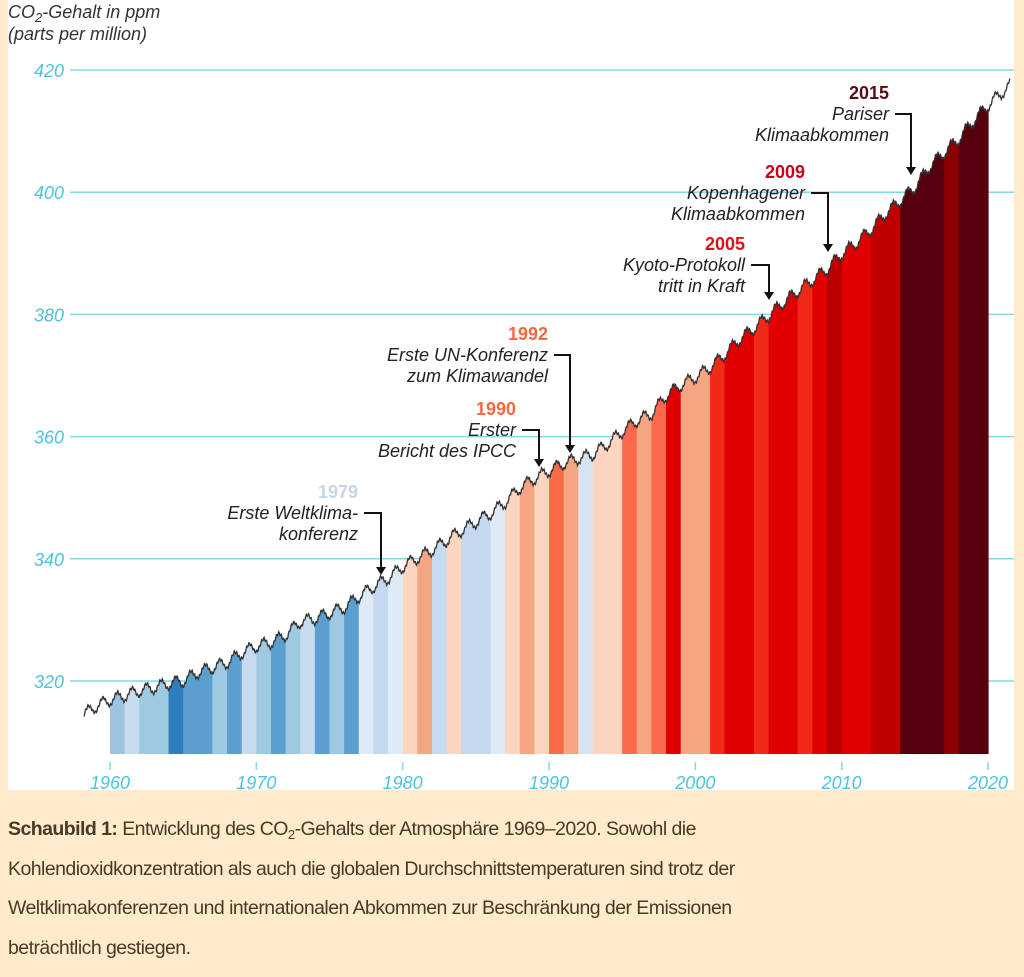 The width and height of the screenshot is (1024, 977). Describe the element at coordinates (118, 416) in the screenshot. I see `stripe-1960` at that location.